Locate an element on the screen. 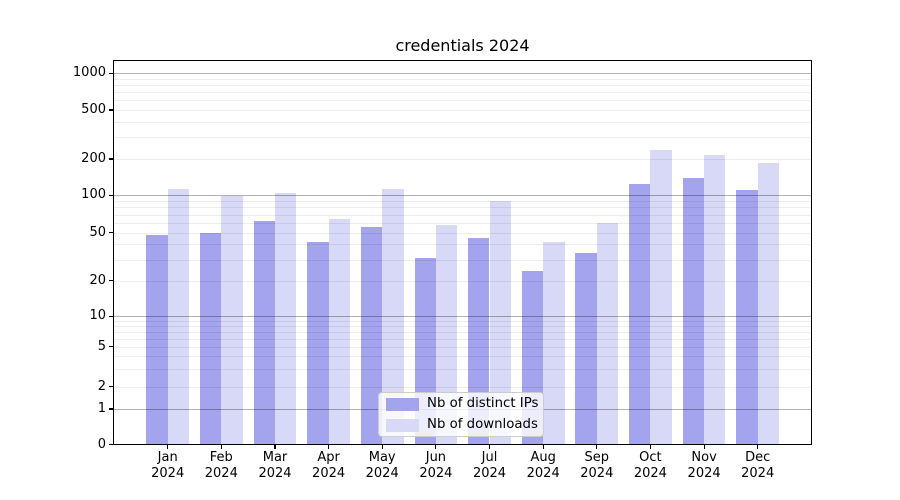 This screenshot has width=900, height=500. legend-swatch-downloads is located at coordinates (402, 425).